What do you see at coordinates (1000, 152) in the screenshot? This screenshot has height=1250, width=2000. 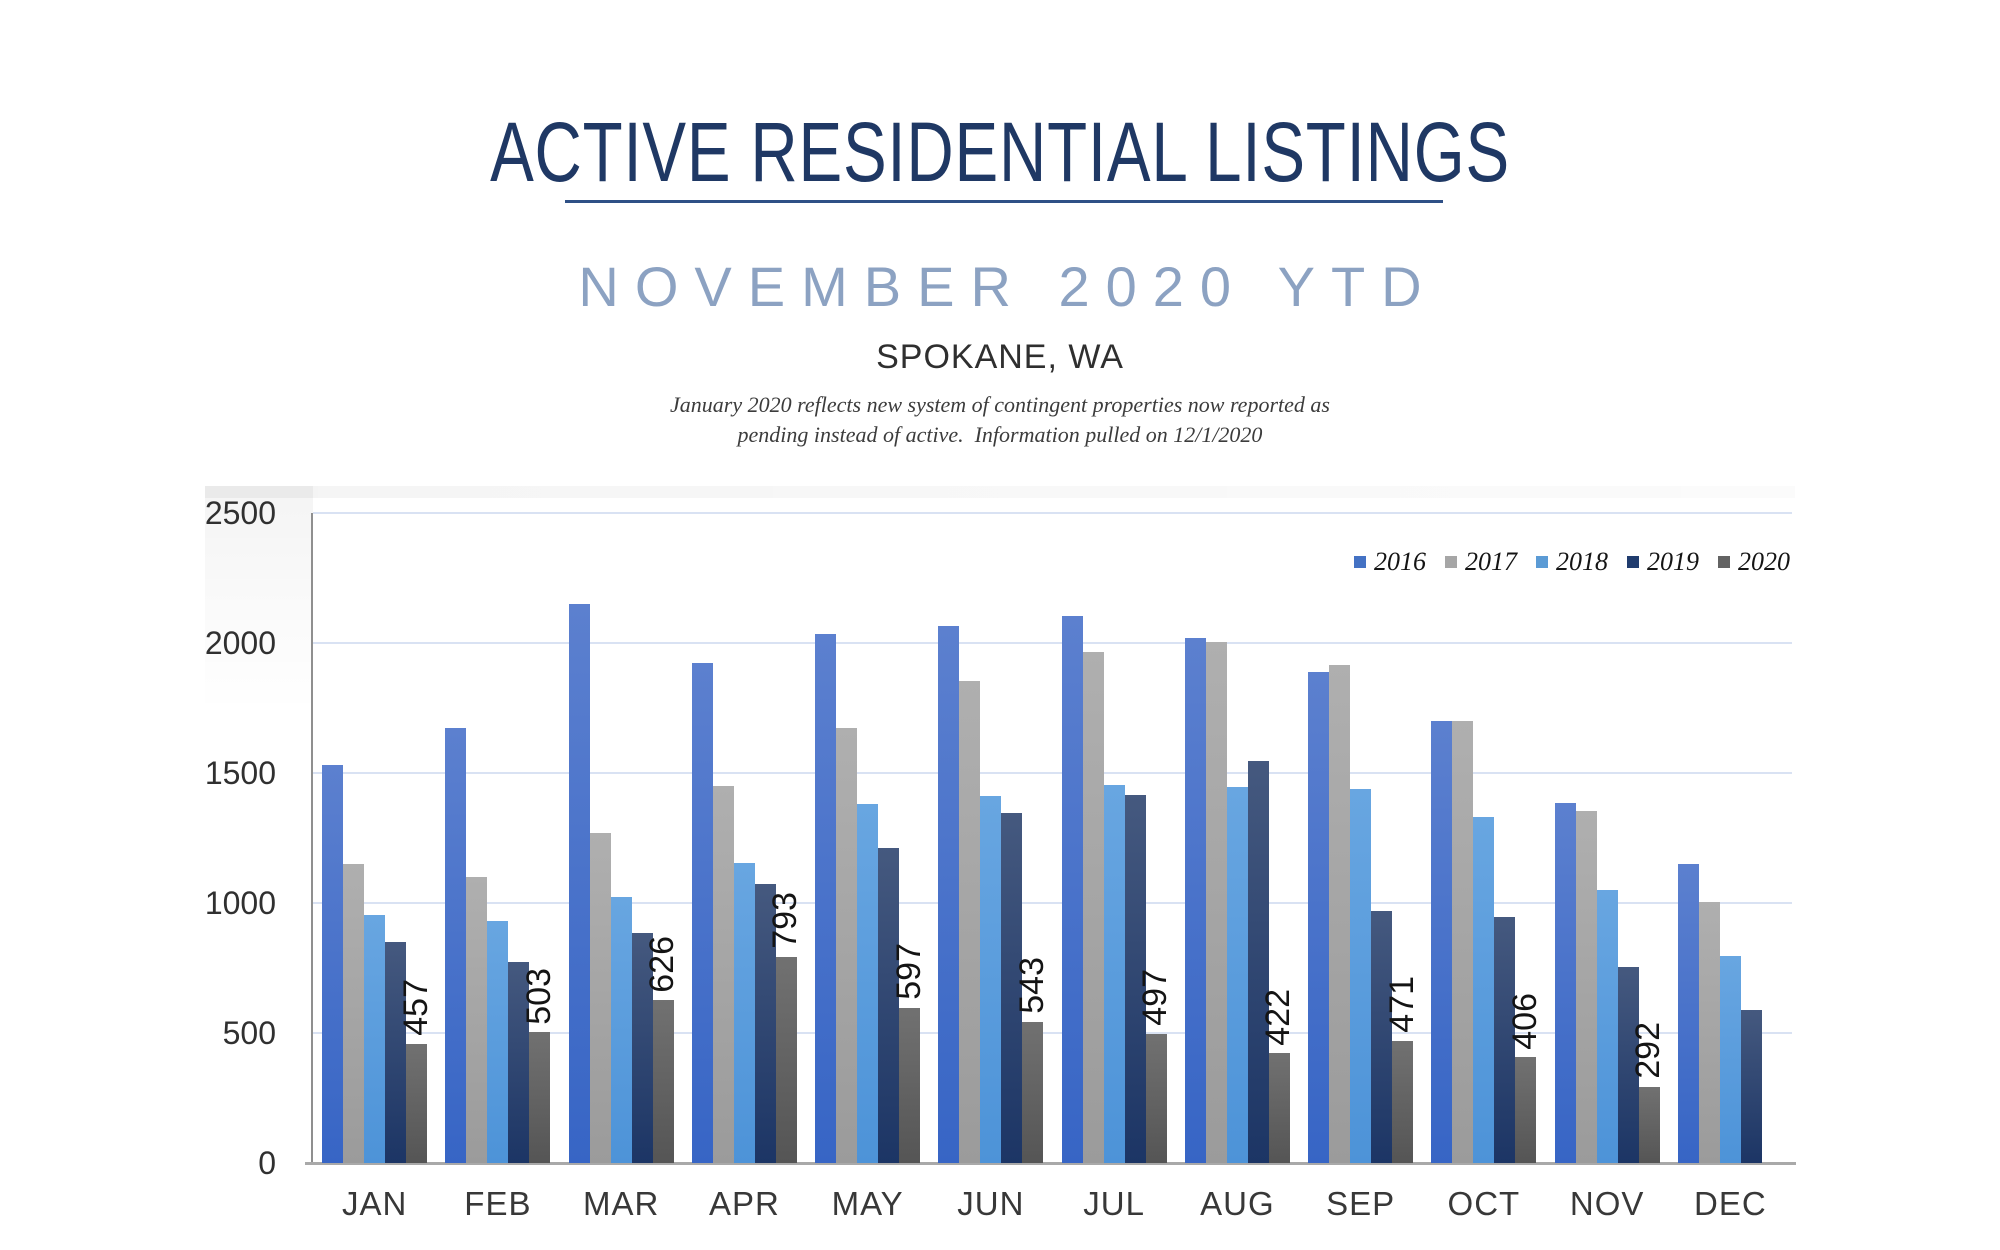 I see `page-title: ACTIVE RESIDENTIAL LISTINGS` at bounding box center [1000, 152].